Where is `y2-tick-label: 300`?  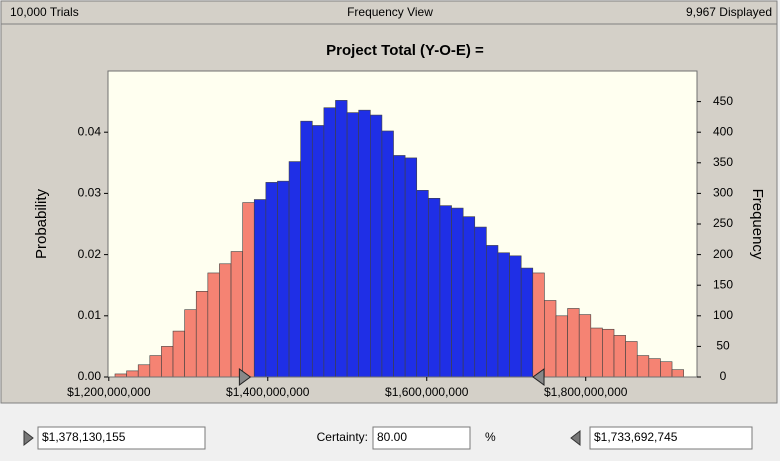 y2-tick-label: 300 is located at coordinates (723, 193).